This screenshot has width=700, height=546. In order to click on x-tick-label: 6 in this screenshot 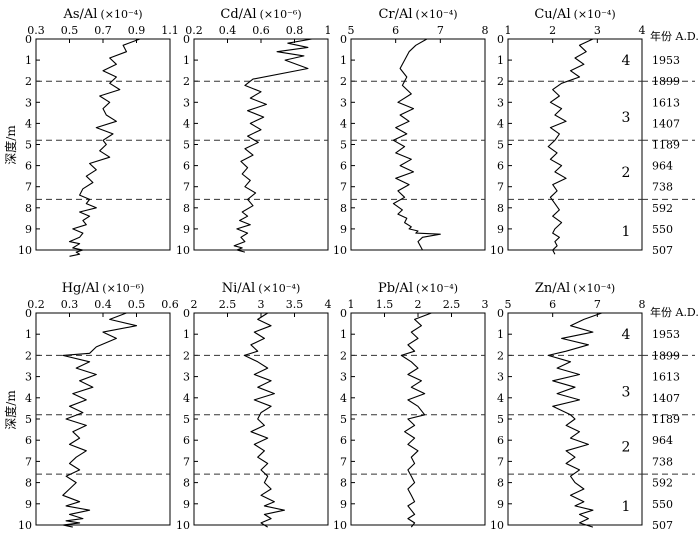, I will do `click(395, 30)`.